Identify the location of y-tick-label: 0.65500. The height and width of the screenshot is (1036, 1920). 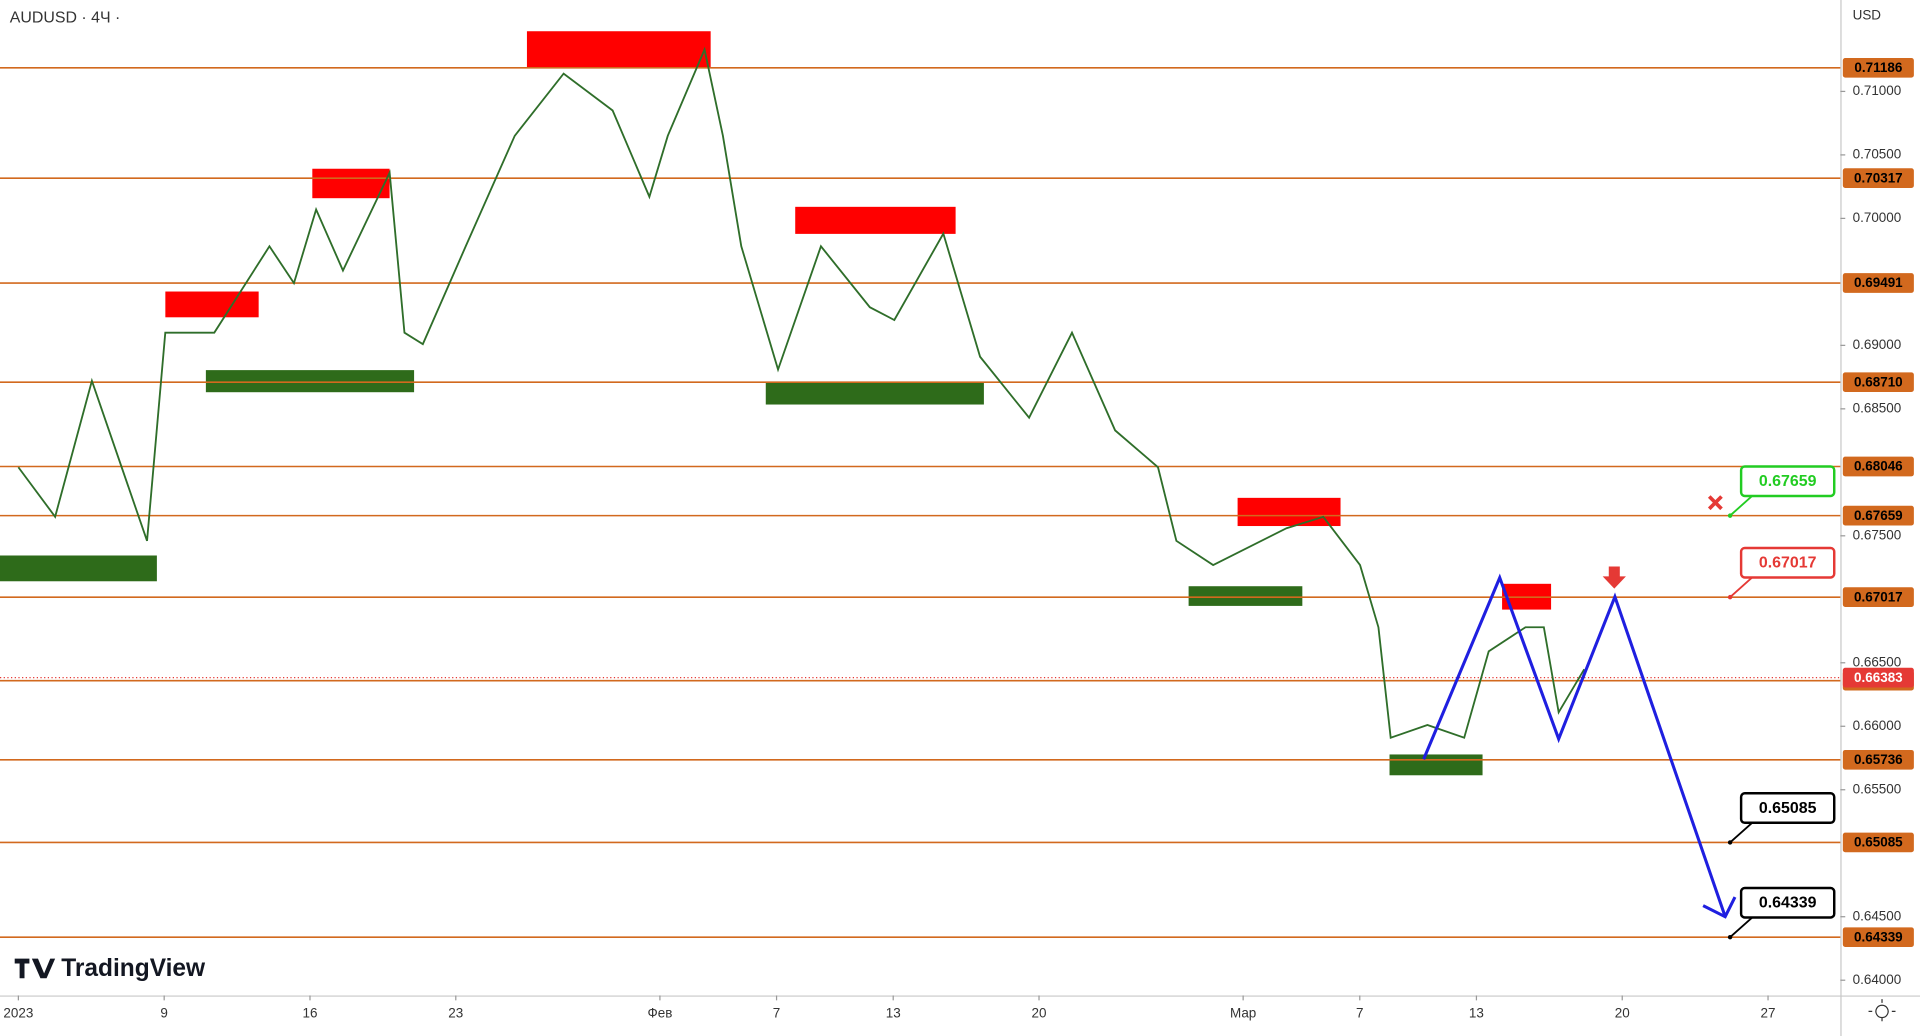
(1877, 788).